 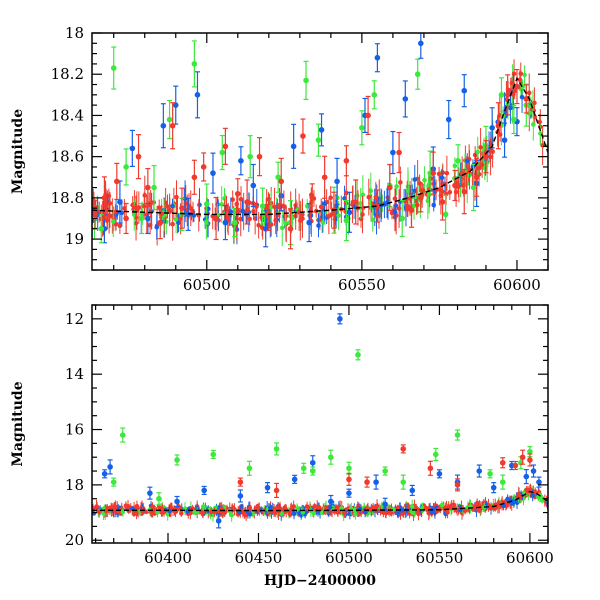 I want to click on bottom-x-tick-label: 60550, so click(x=440, y=558).